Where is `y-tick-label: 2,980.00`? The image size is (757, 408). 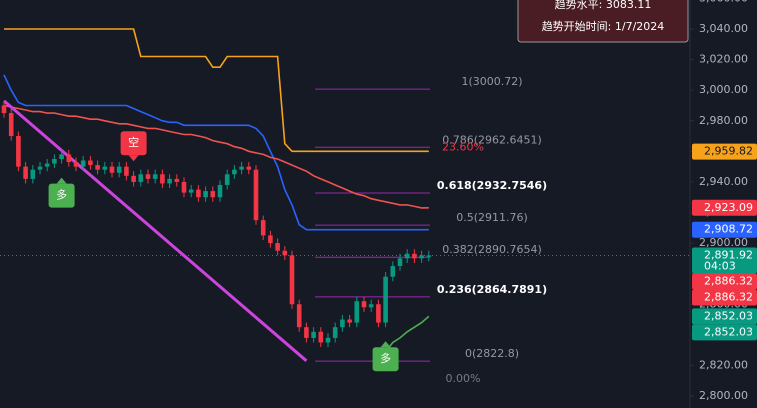
y-tick-label: 2,980.00 is located at coordinates (723, 120).